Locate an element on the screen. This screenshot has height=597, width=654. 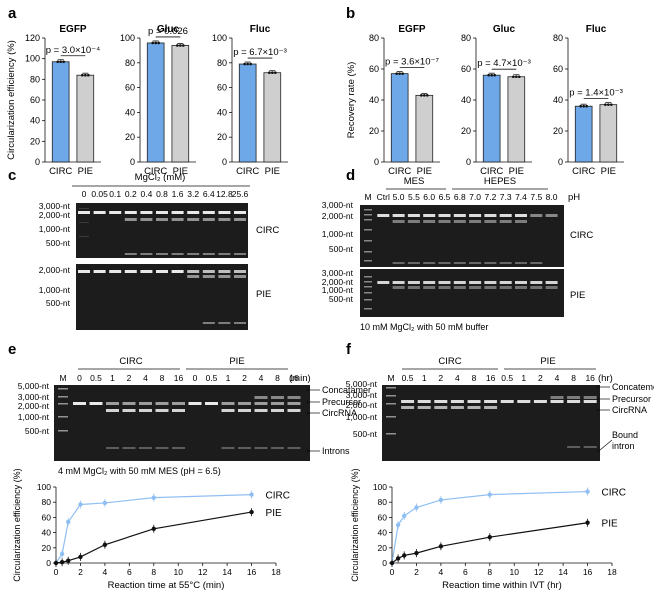
p-value: p = 4.7×10⁻³ is located at coordinates (504, 63).